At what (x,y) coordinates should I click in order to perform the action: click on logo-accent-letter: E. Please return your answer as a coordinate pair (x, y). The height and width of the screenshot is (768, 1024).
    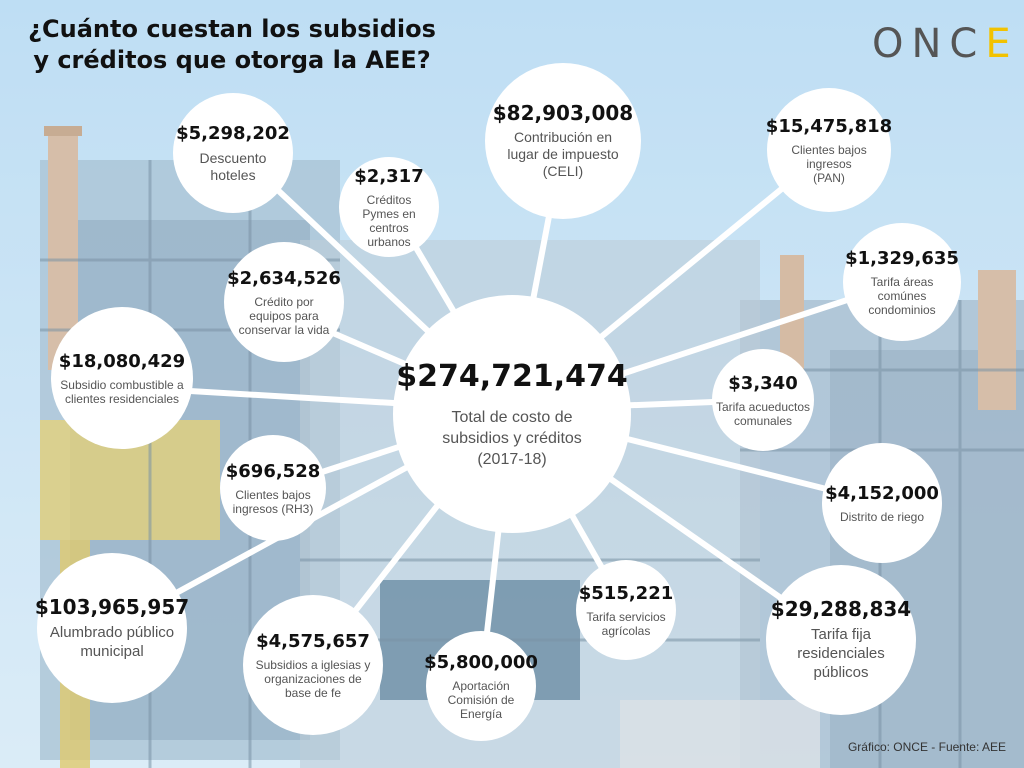
    Looking at the image, I should click on (1002, 44).